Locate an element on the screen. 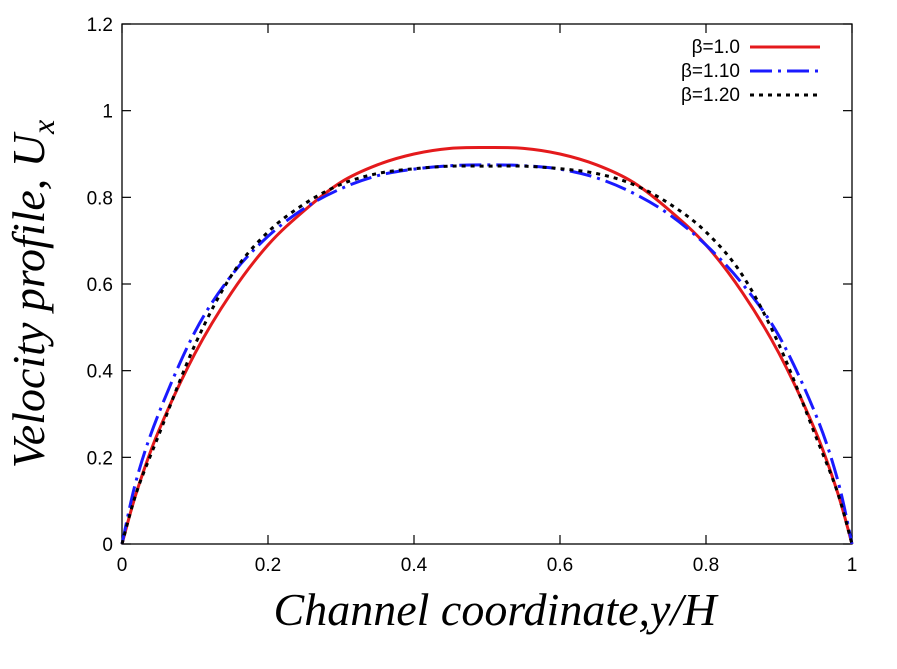 The height and width of the screenshot is (669, 897). x-axis-title: Channel coordinate,y/H is located at coordinates (497, 609).